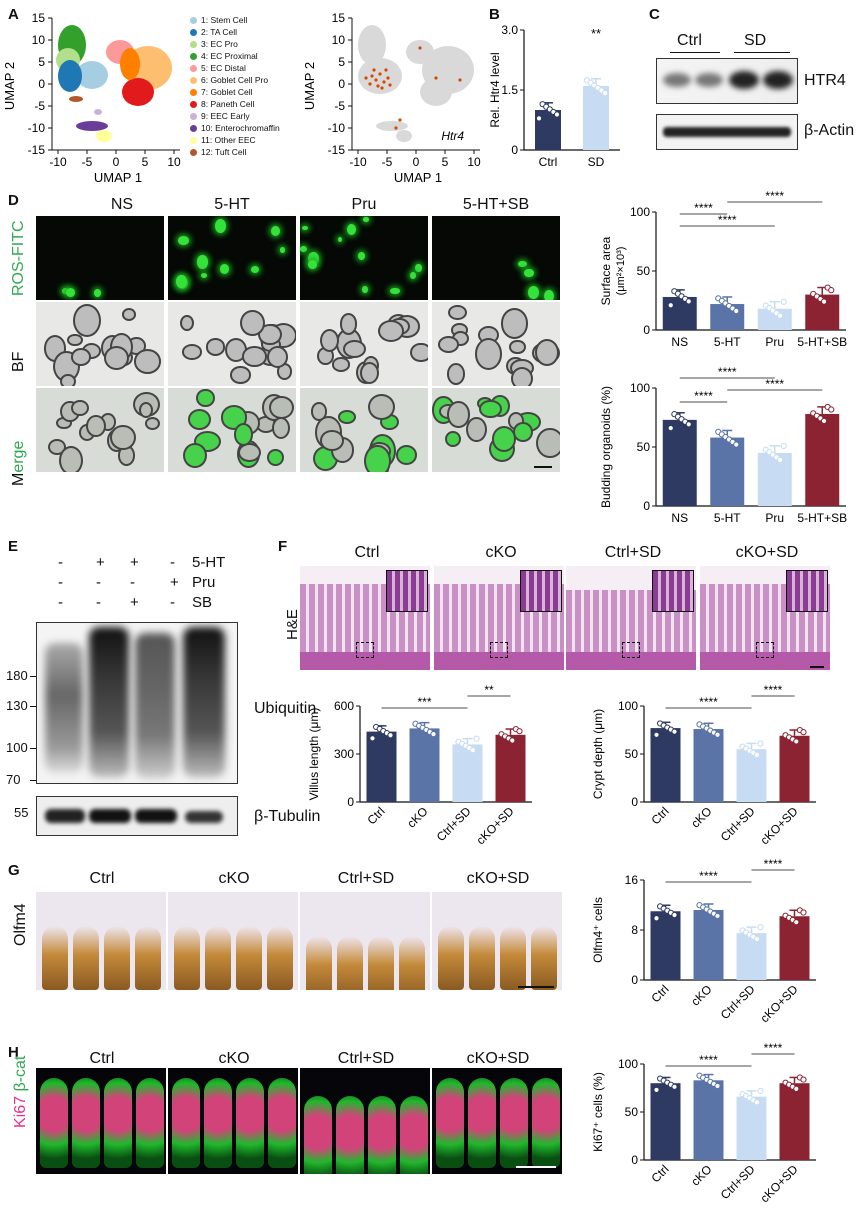 The image size is (868, 1210). Describe the element at coordinates (101, 1121) in the screenshot. I see `ki67-micrograph` at that location.